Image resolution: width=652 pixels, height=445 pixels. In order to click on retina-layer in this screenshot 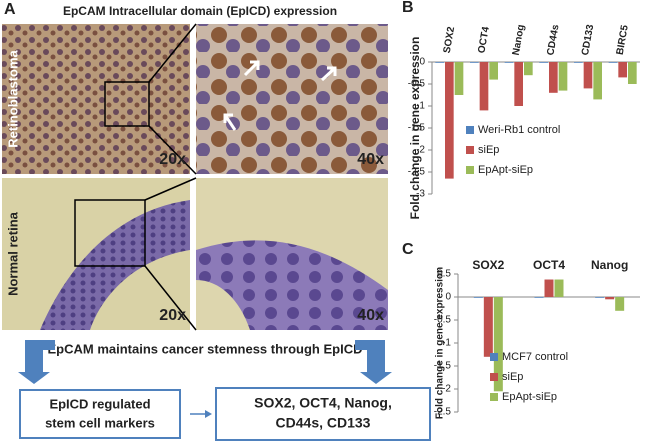, I will do `click(115, 265)`.